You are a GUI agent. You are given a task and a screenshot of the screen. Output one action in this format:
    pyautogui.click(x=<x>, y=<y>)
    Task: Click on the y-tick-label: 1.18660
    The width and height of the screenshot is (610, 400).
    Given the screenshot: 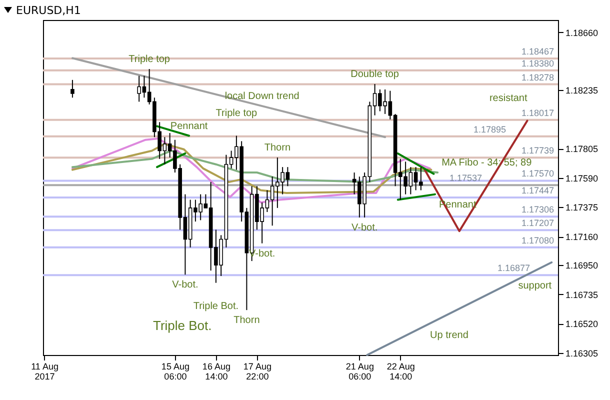 What is the action you would take?
    pyautogui.click(x=582, y=33)
    